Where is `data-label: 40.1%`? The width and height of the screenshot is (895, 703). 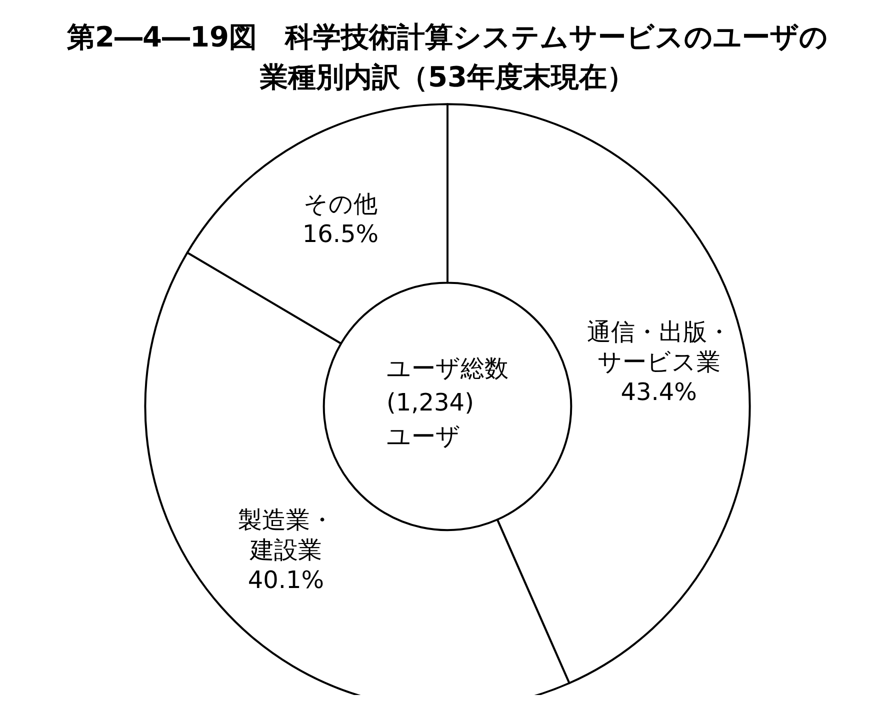 data-label: 40.1% is located at coordinates (286, 580).